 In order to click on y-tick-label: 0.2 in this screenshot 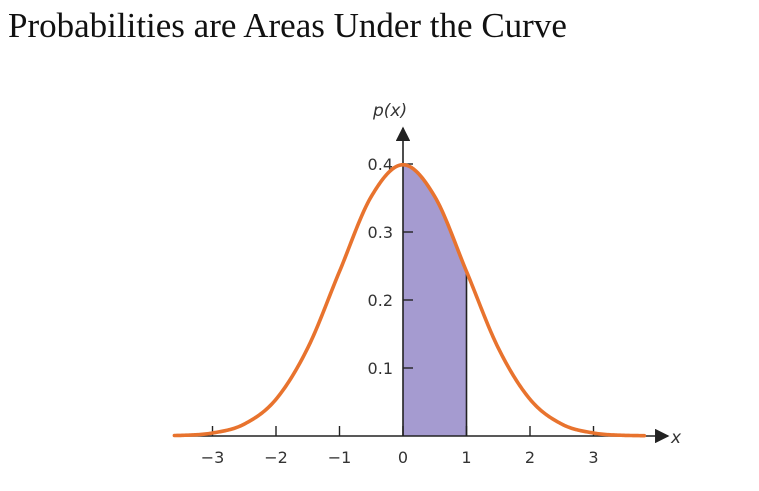, I will do `click(380, 300)`.